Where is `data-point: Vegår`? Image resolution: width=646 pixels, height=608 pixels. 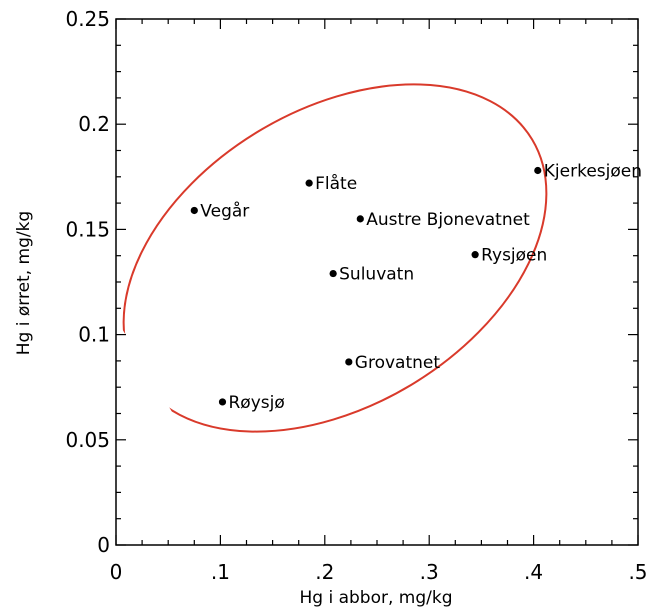
data-point: Vegår is located at coordinates (219, 210).